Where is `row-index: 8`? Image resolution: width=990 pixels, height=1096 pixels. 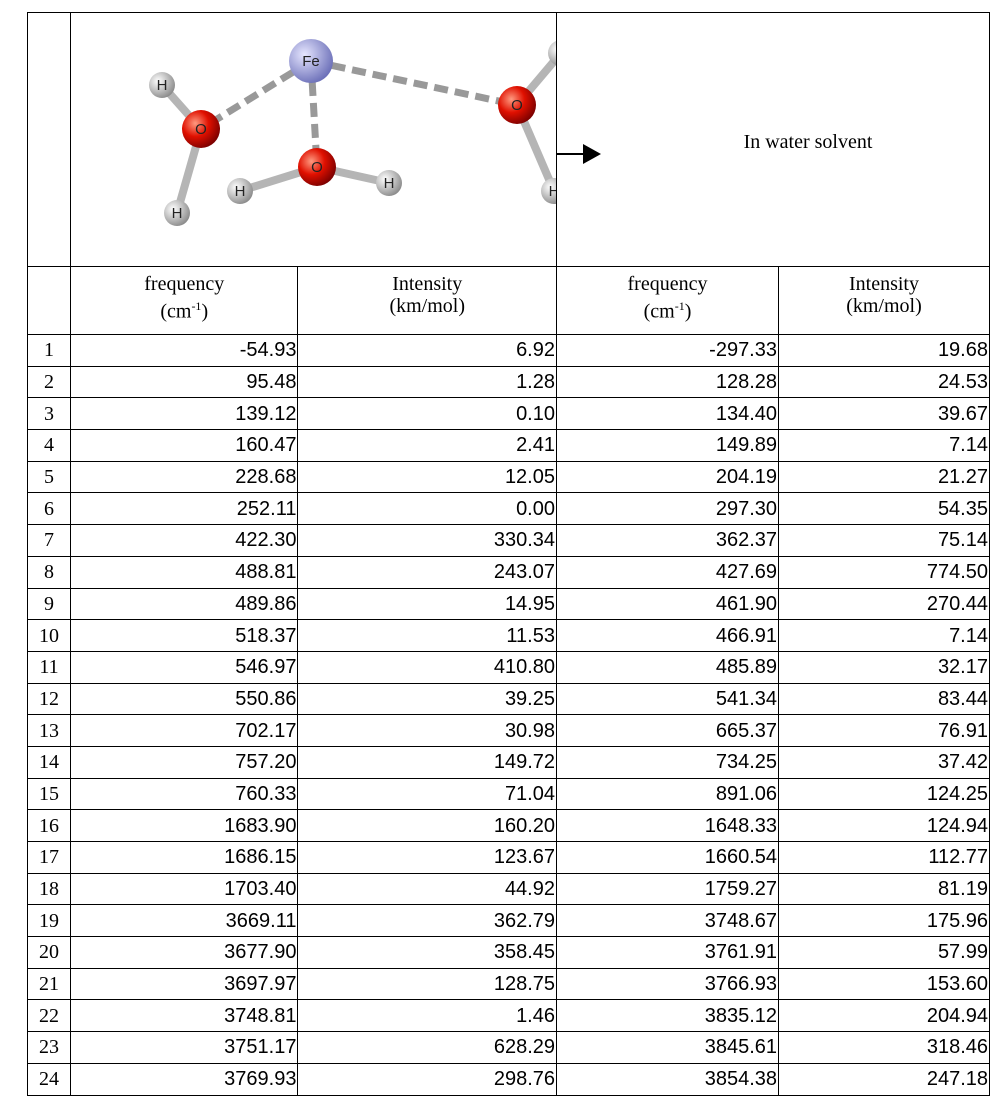
row-index: 8 is located at coordinates (49, 572).